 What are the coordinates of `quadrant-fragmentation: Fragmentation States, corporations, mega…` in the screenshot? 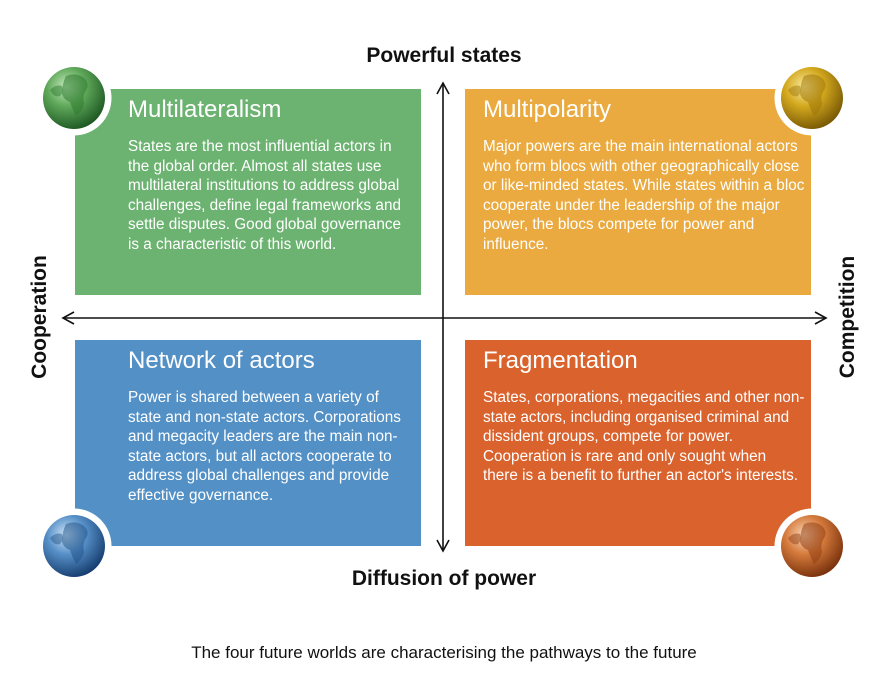 It's located at (638, 443).